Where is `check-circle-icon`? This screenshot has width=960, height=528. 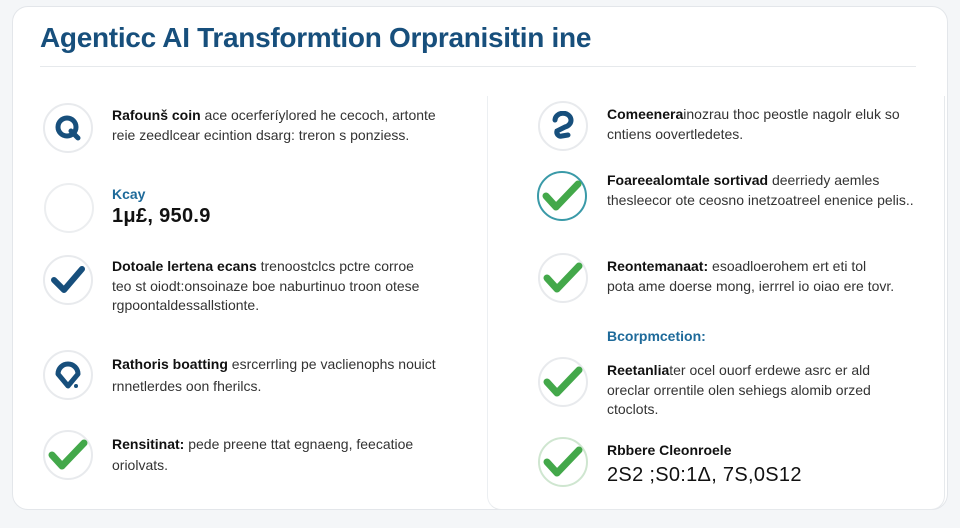 check-circle-icon is located at coordinates (562, 196).